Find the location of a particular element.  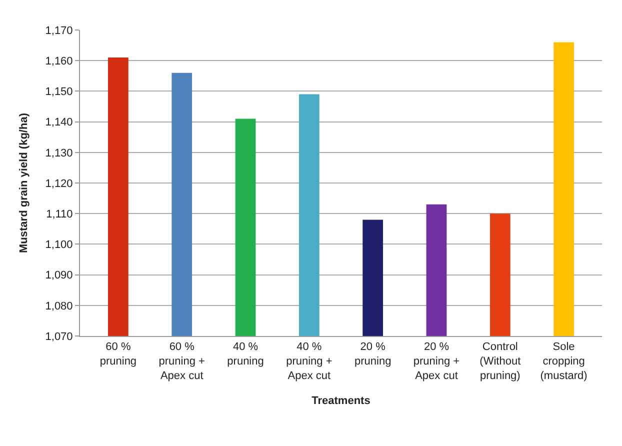

y-tick-label: 1,110 is located at coordinates (59, 214).